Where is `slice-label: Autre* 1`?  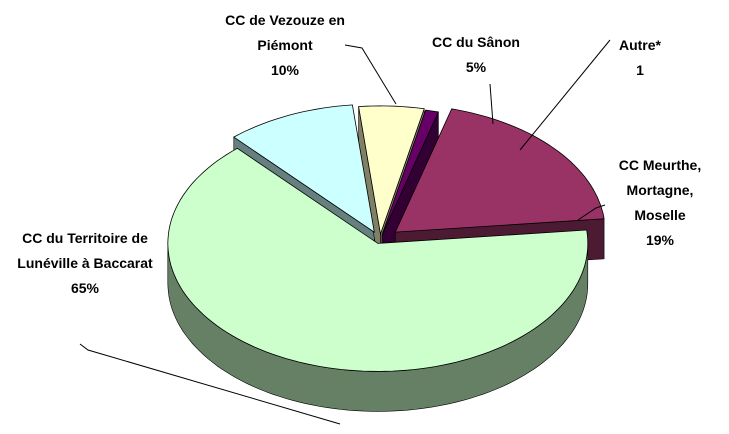
slice-label: Autre* 1 is located at coordinates (640, 58).